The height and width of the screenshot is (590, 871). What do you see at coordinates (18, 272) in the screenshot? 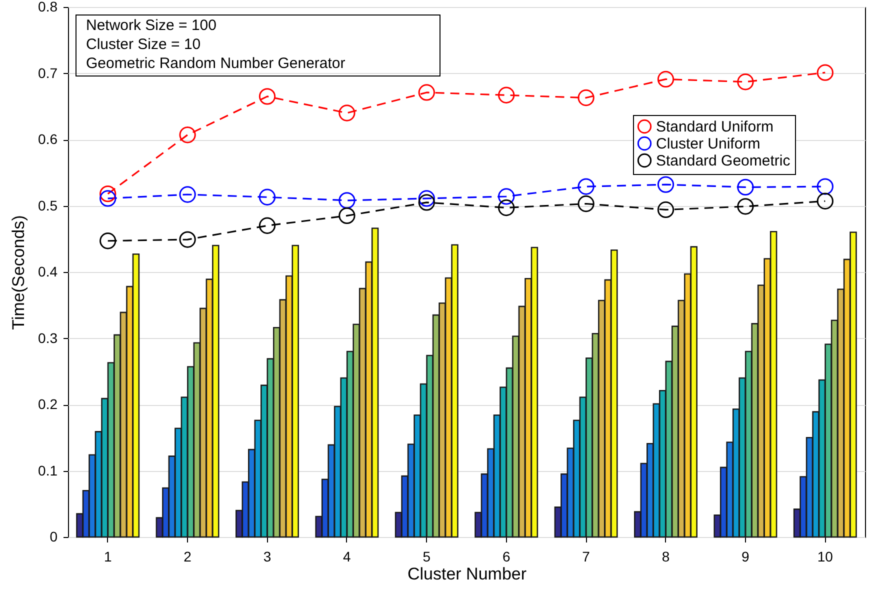
I see `y-axis-title: Time(Seconds)` at bounding box center [18, 272].